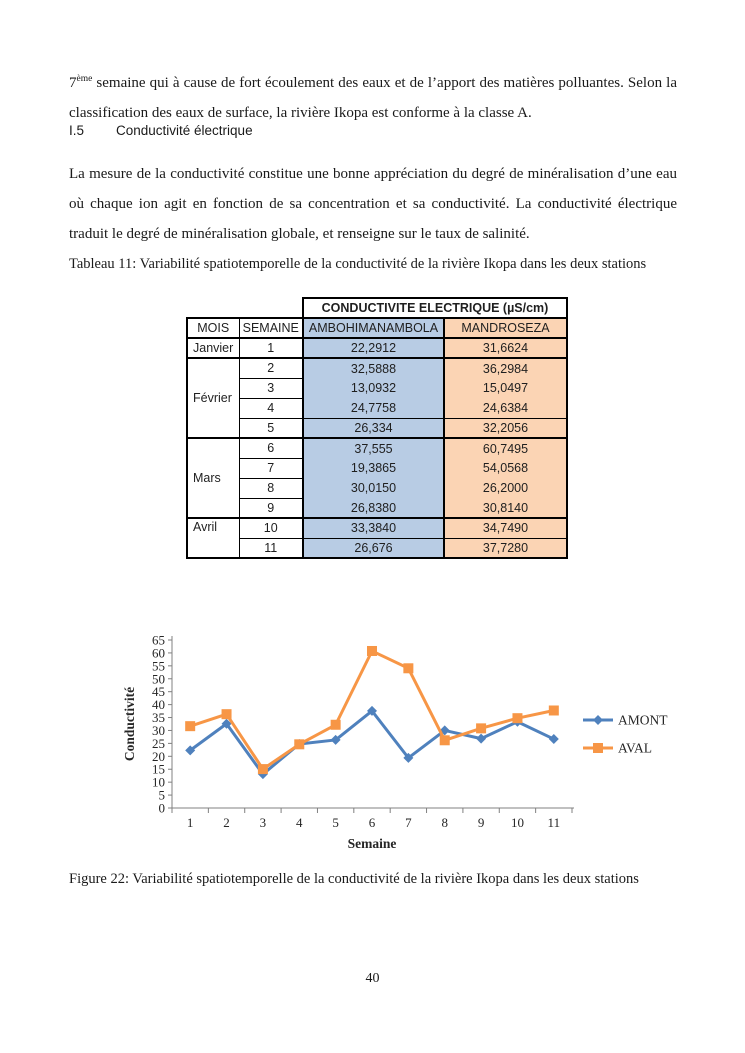 This screenshot has height=1053, width=745. Describe the element at coordinates (373, 488) in the screenshot. I see `station1-value-cell: 30,0150` at that location.